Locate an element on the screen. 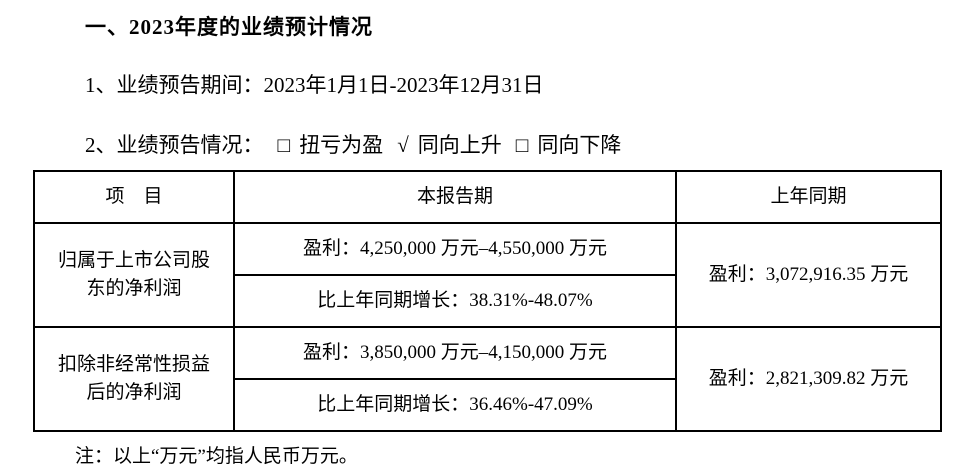 This screenshot has width=967, height=471. option-same-direction-down: □ 同向下降 is located at coordinates (569, 145).